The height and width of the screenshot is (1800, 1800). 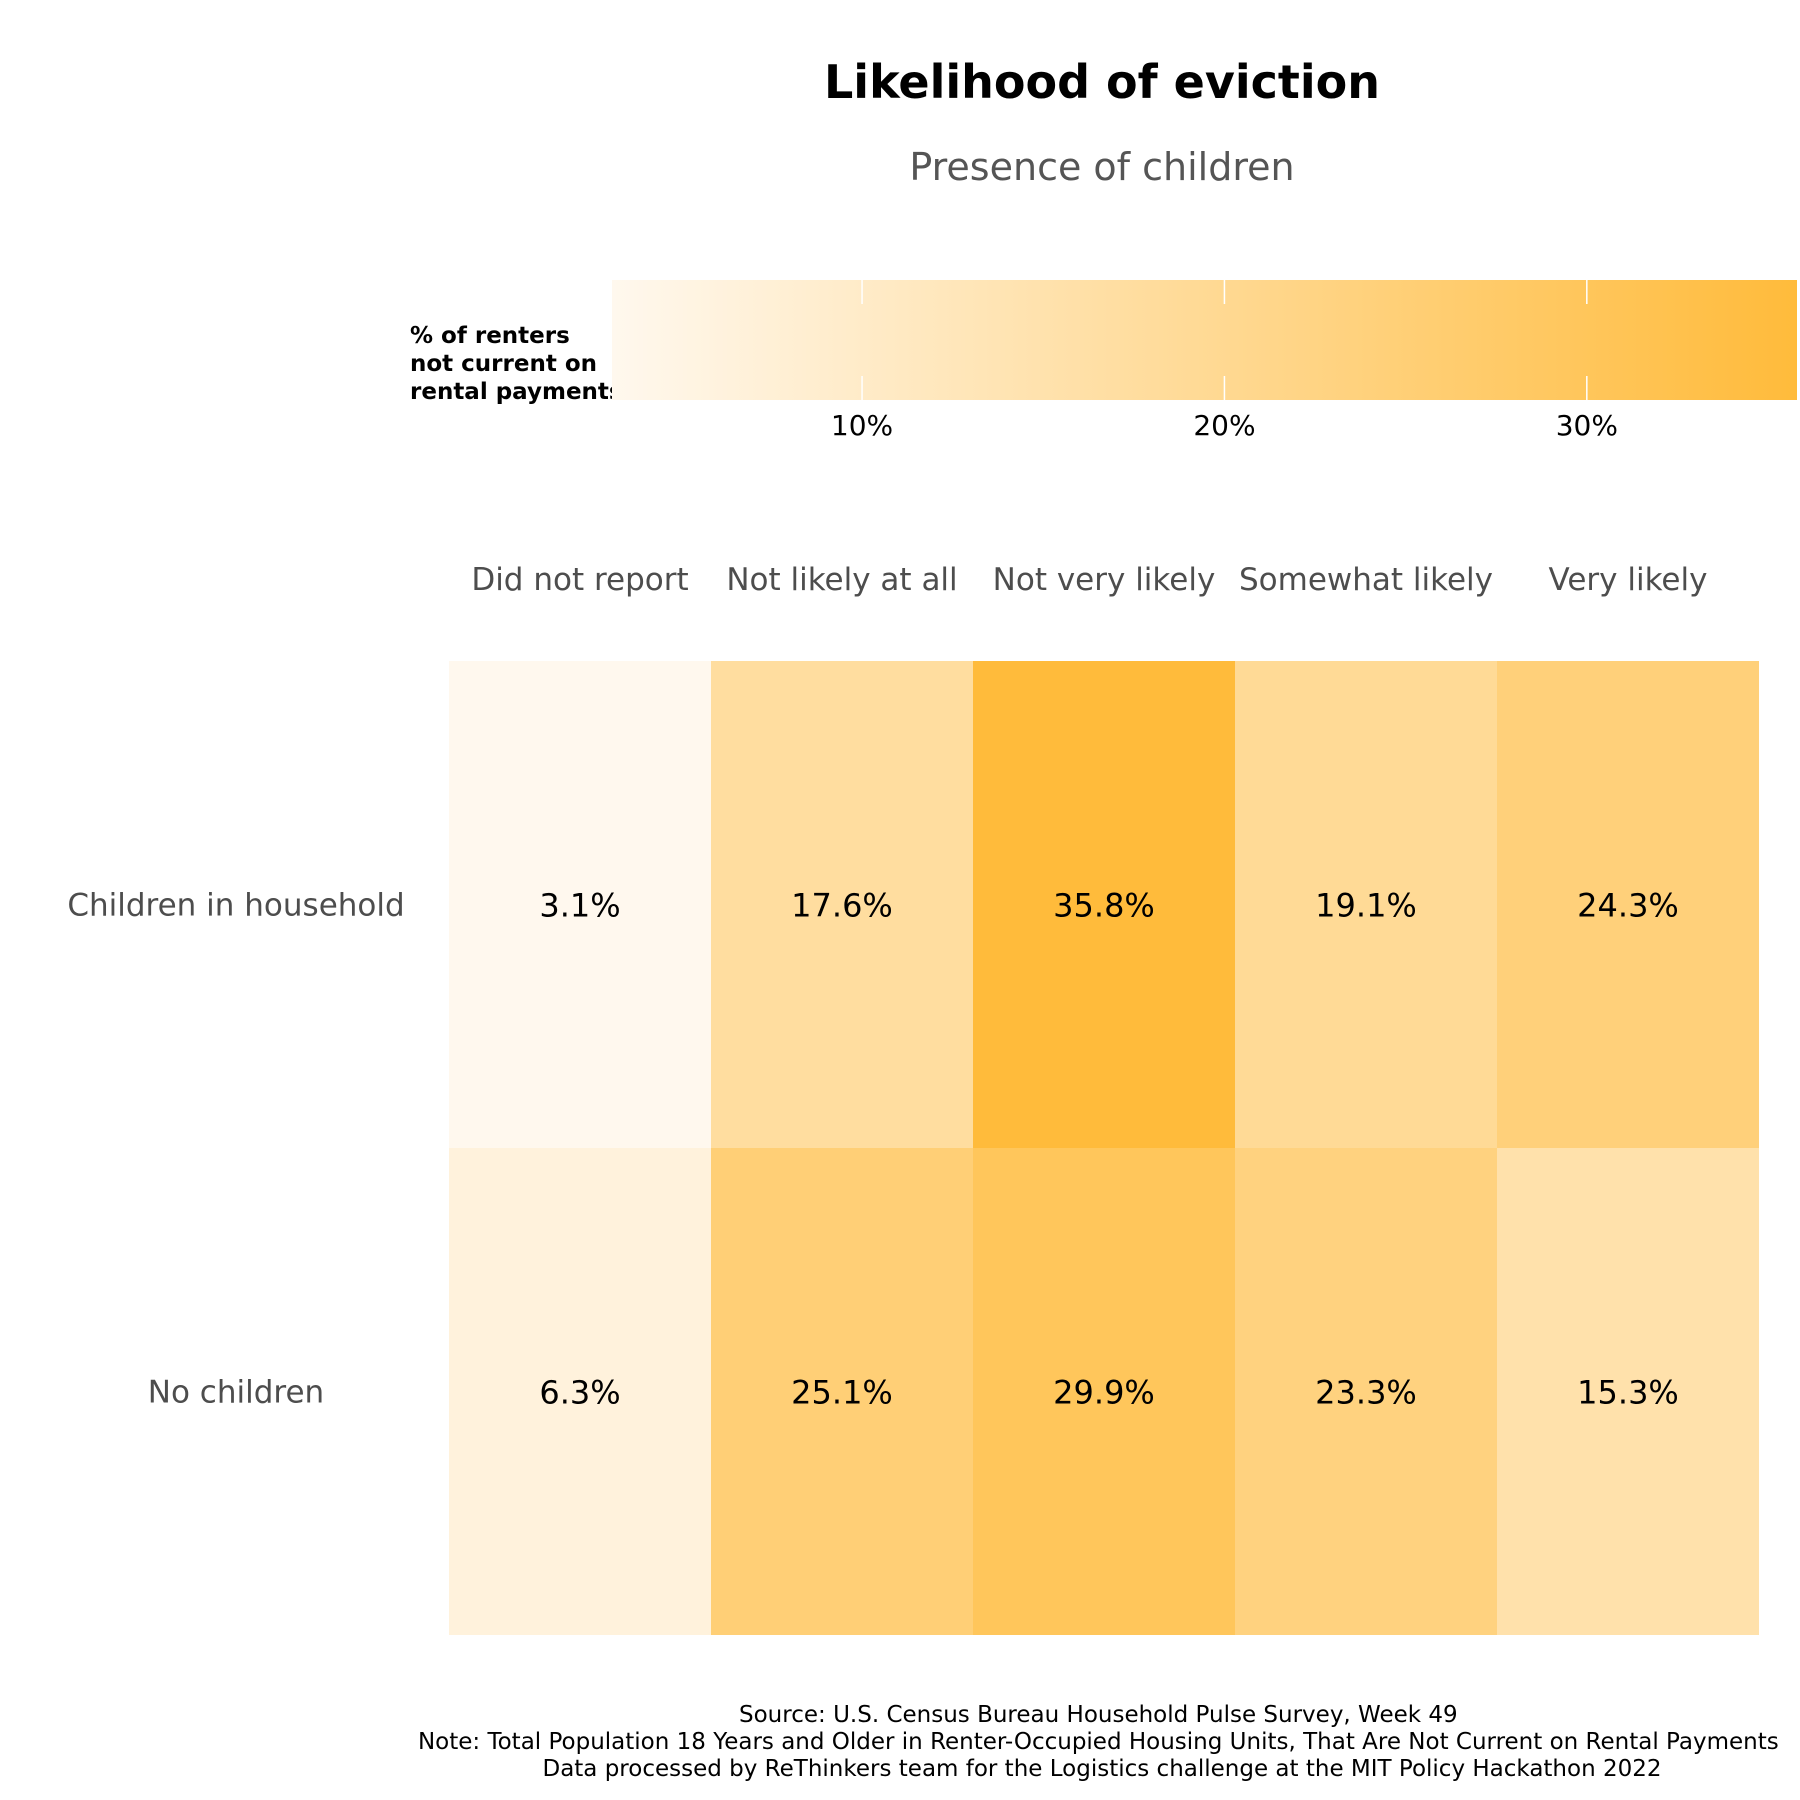 What do you see at coordinates (1224, 361) in the screenshot?
I see `legend-ticks: 10% 20% 30%` at bounding box center [1224, 361].